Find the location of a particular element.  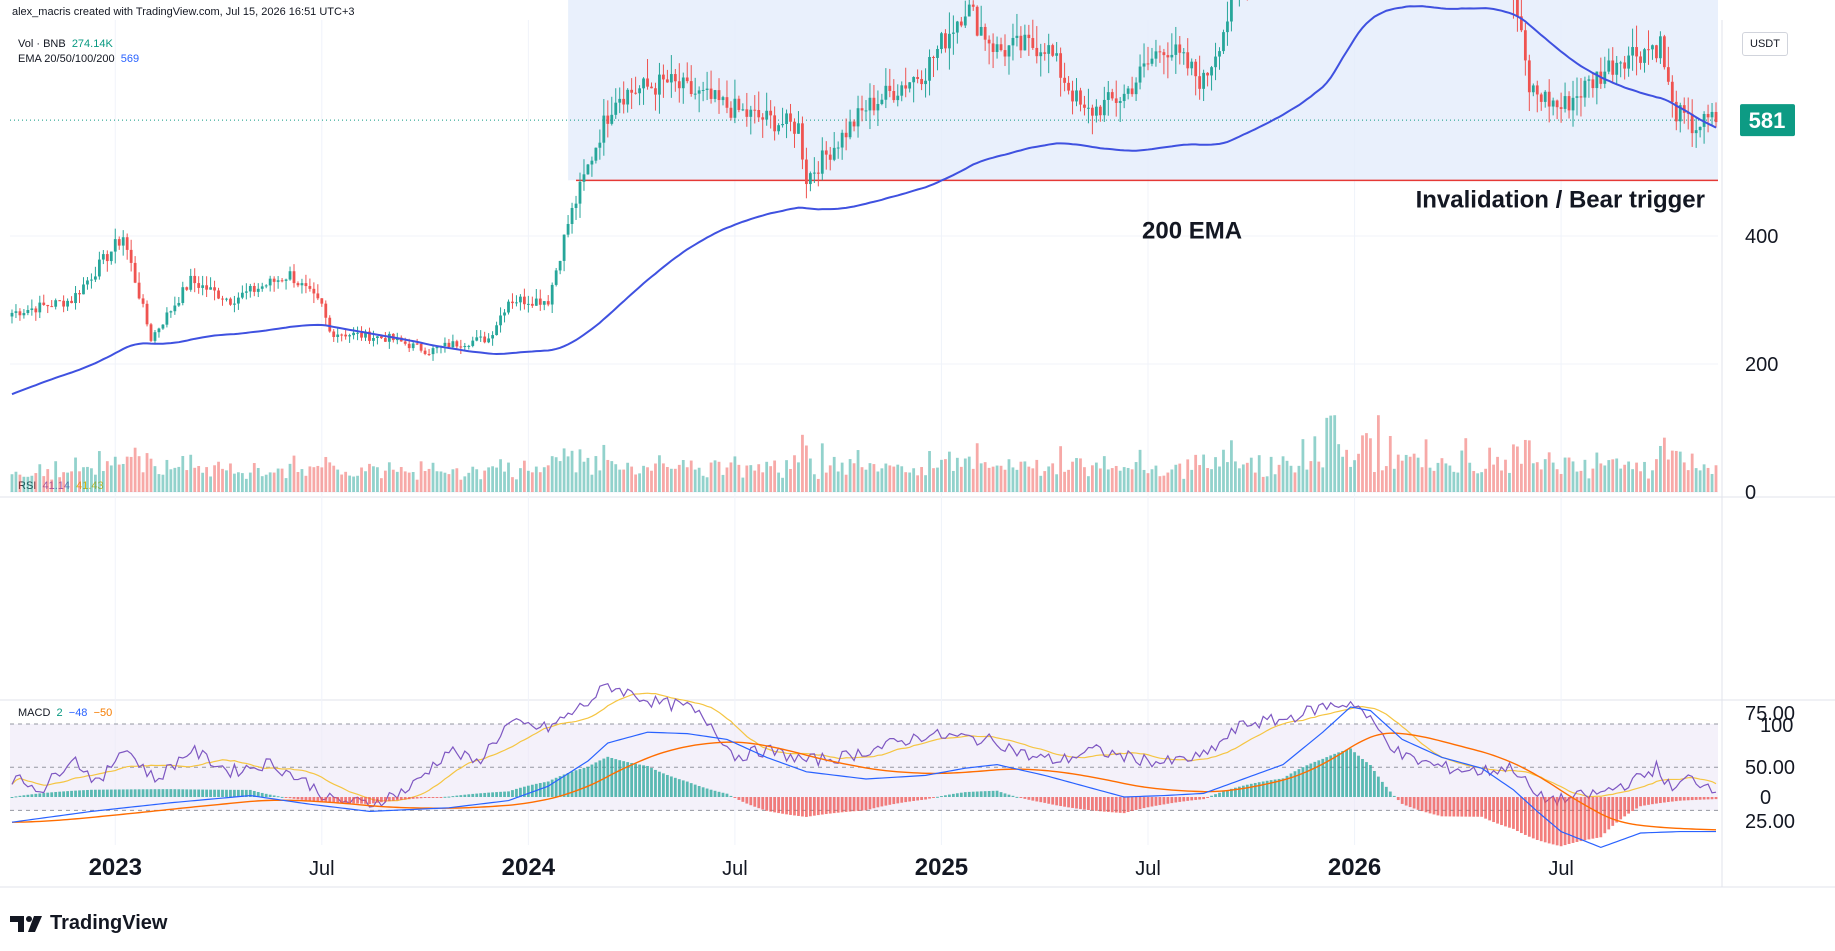

tradingview-logo: TradingView is located at coordinates (88, 923).